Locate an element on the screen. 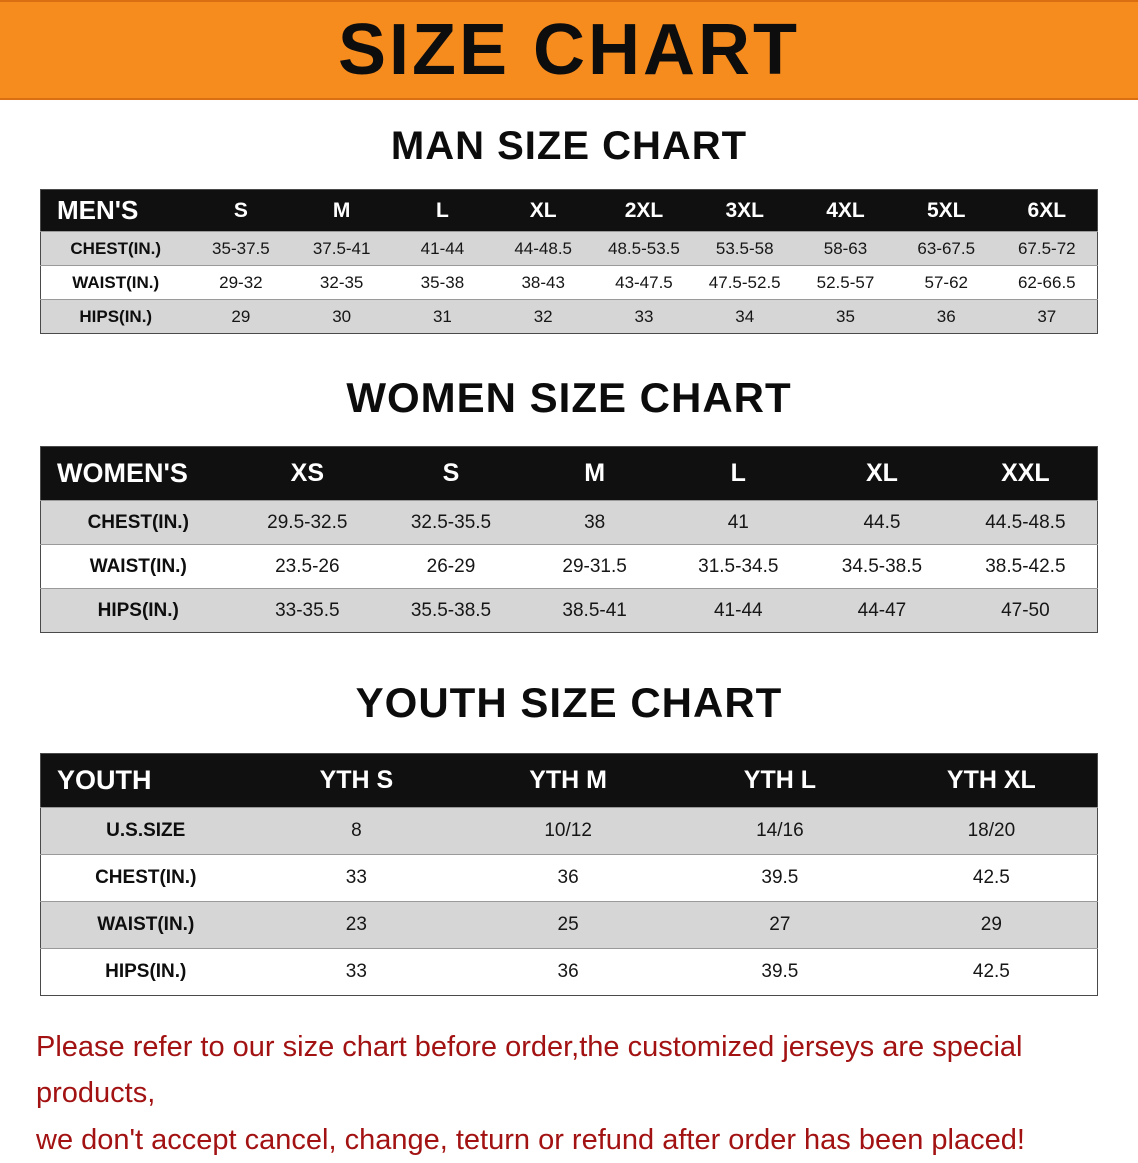 The image size is (1138, 1163). size-value: 35.5-38.5 is located at coordinates (451, 610).